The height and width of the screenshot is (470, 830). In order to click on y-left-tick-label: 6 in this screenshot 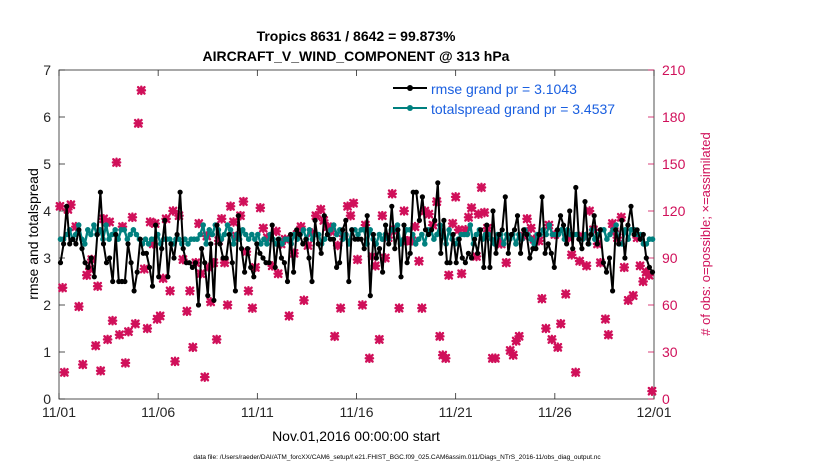, I will do `click(47, 117)`.